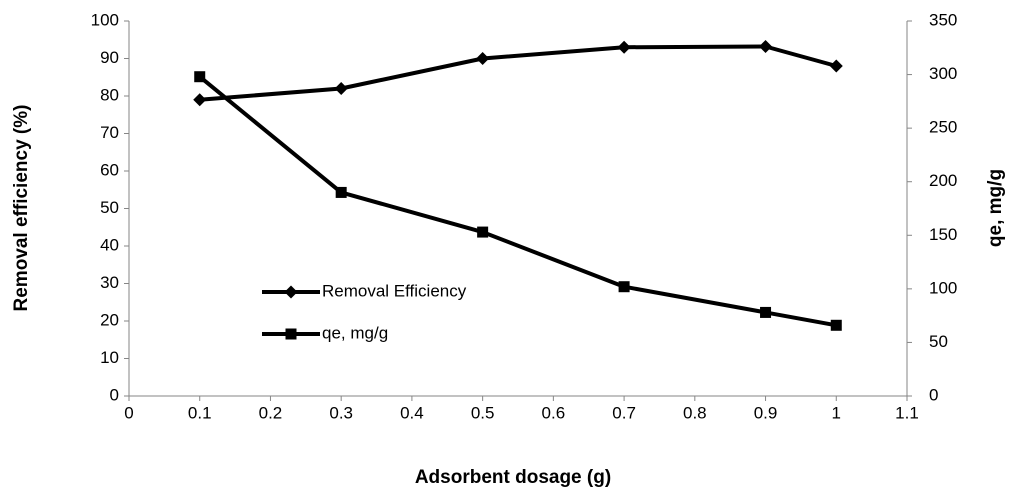  What do you see at coordinates (128, 412) in the screenshot?
I see `x-tick-label: 0` at bounding box center [128, 412].